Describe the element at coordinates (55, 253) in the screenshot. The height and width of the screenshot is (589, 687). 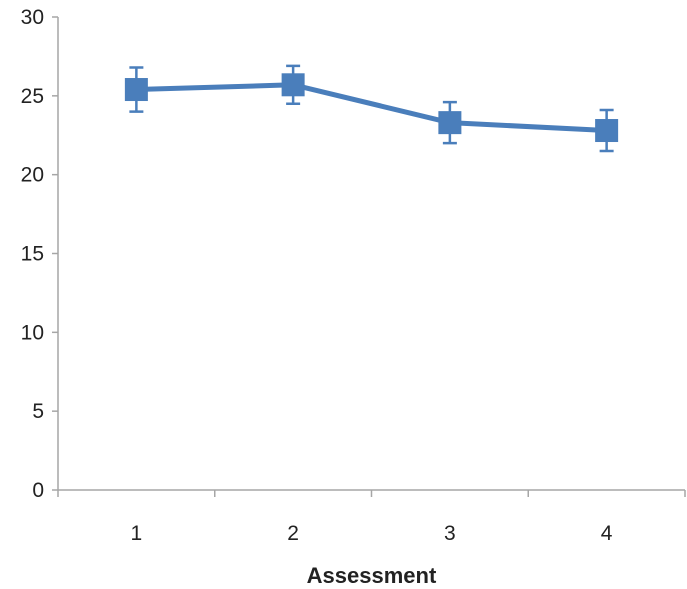
I see `y-axis-ticks` at that location.